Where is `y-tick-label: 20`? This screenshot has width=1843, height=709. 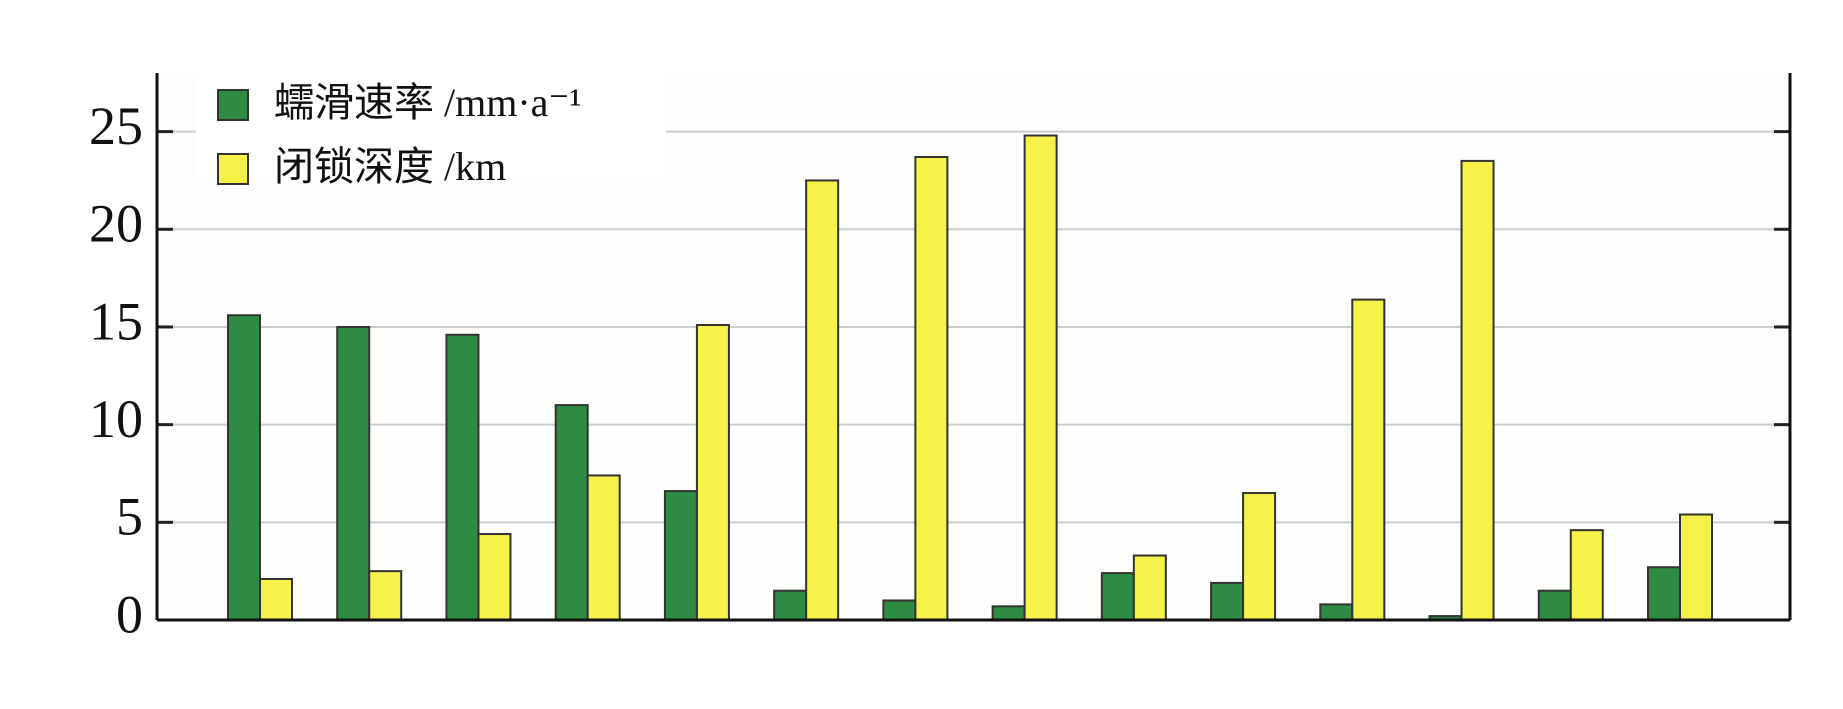 y-tick-label: 20 is located at coordinates (116, 224).